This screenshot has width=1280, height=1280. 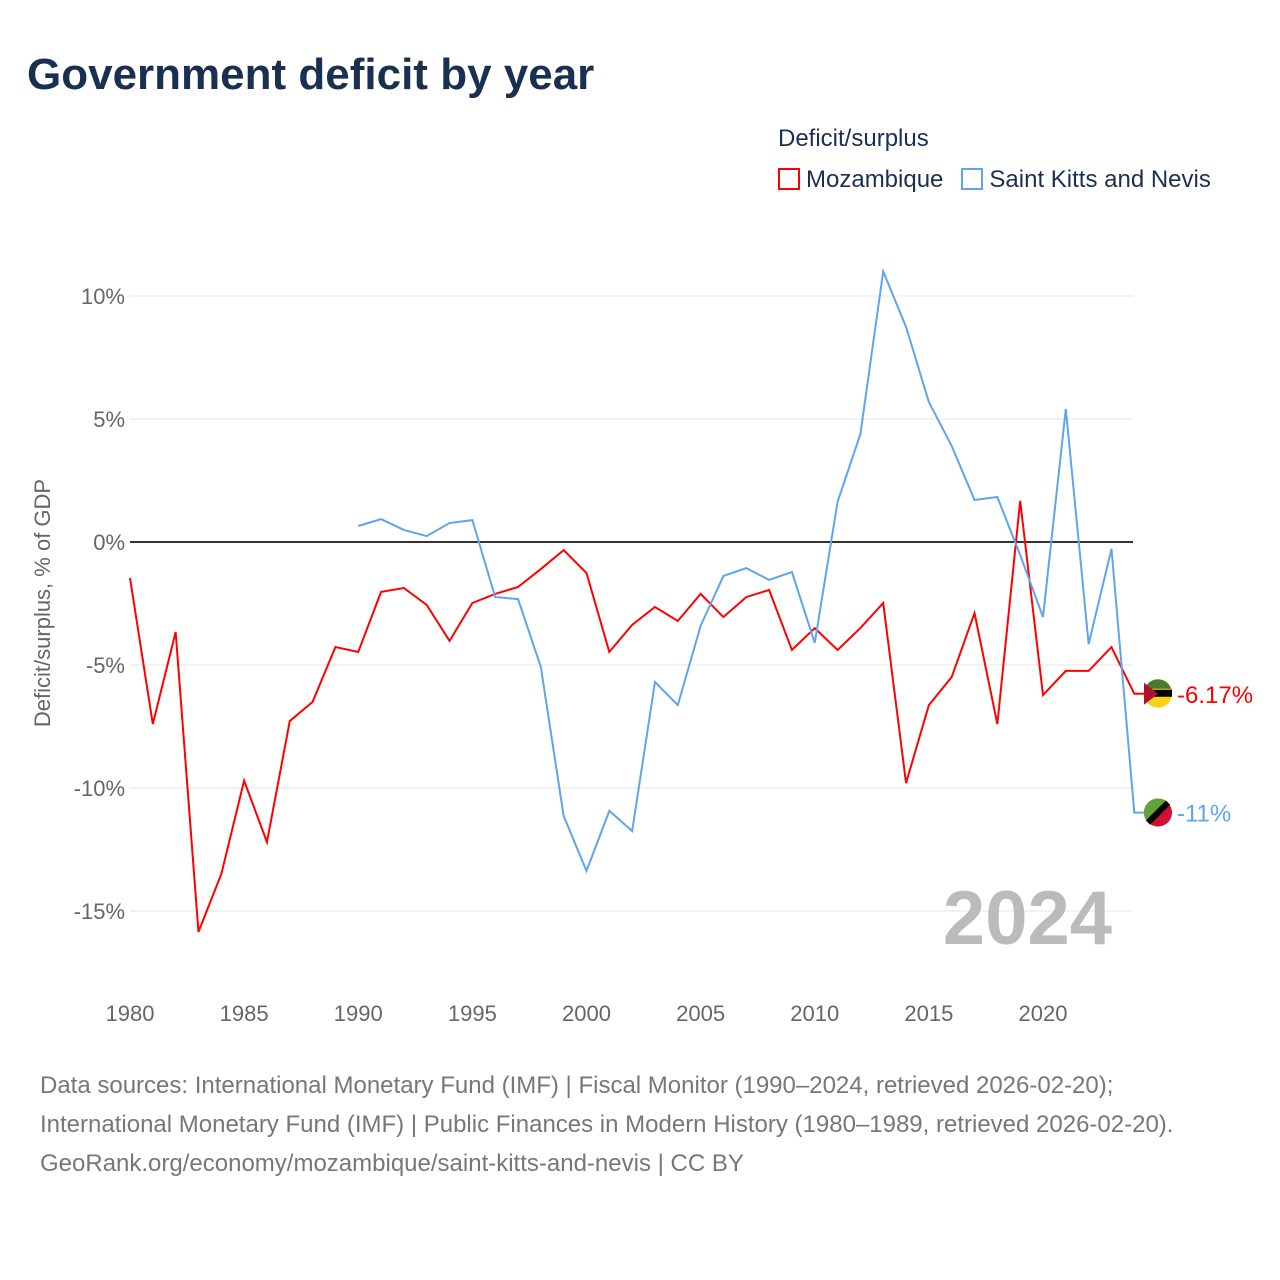 I want to click on y-tick-label: -5%, so click(x=105, y=665).